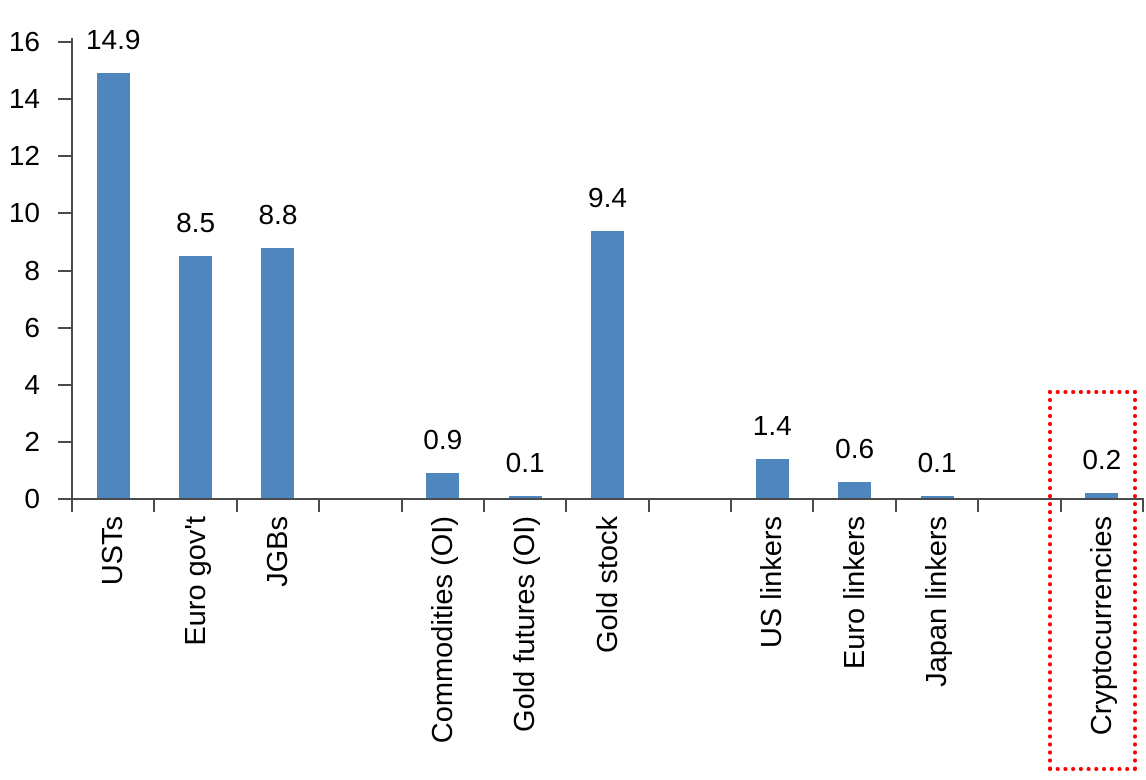  Describe the element at coordinates (855, 448) in the screenshot. I see `data-label: 0.6` at that location.